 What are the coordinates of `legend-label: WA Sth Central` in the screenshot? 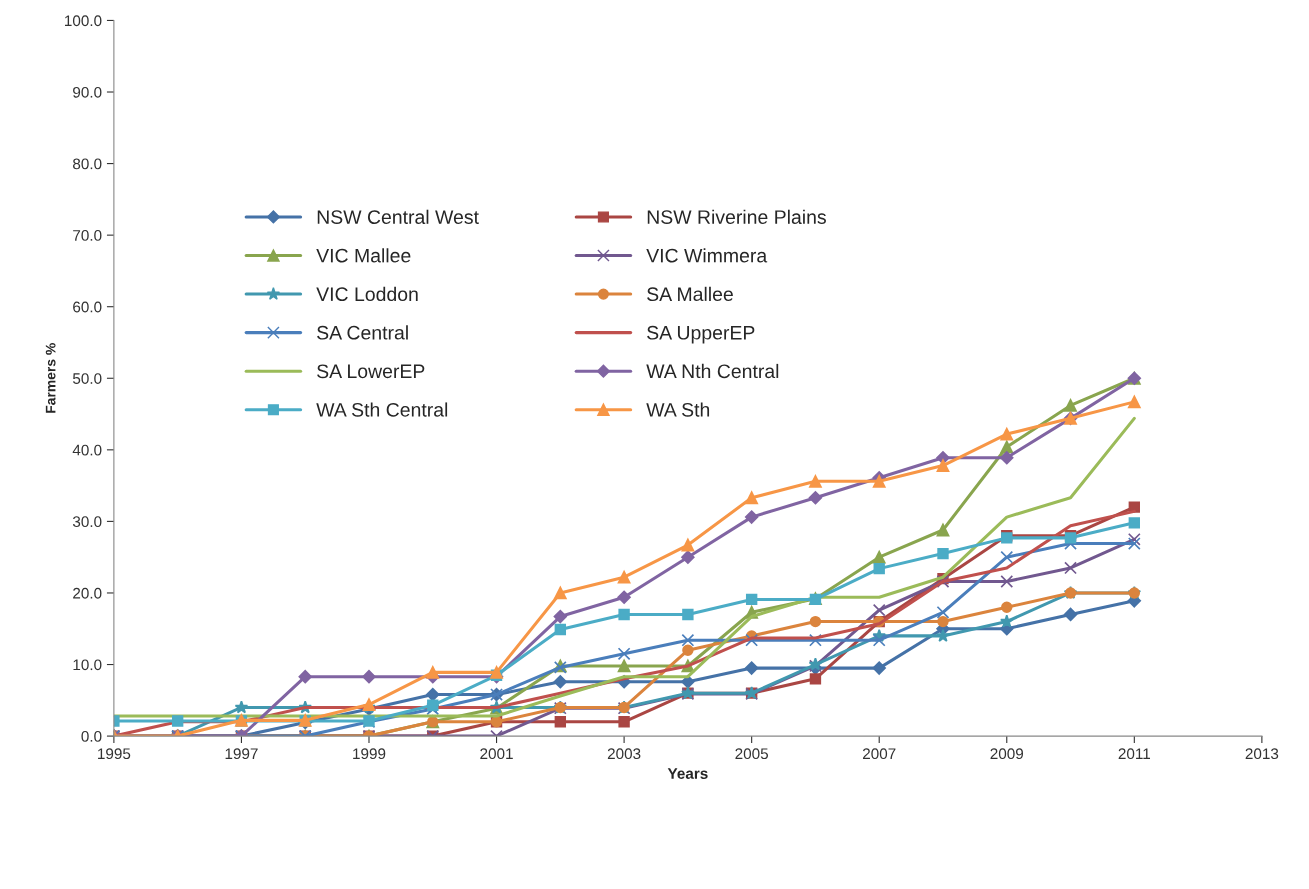 It's located at (382, 409).